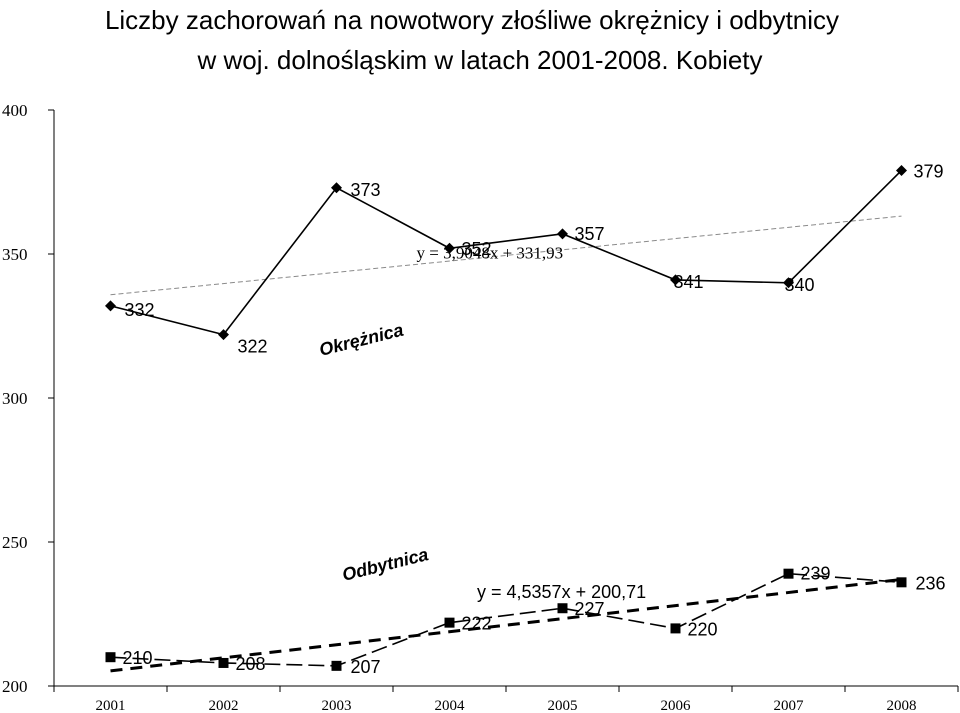 The height and width of the screenshot is (713, 960). Describe the element at coordinates (15, 542) in the screenshot. I see `y-tick-label: 250` at that location.